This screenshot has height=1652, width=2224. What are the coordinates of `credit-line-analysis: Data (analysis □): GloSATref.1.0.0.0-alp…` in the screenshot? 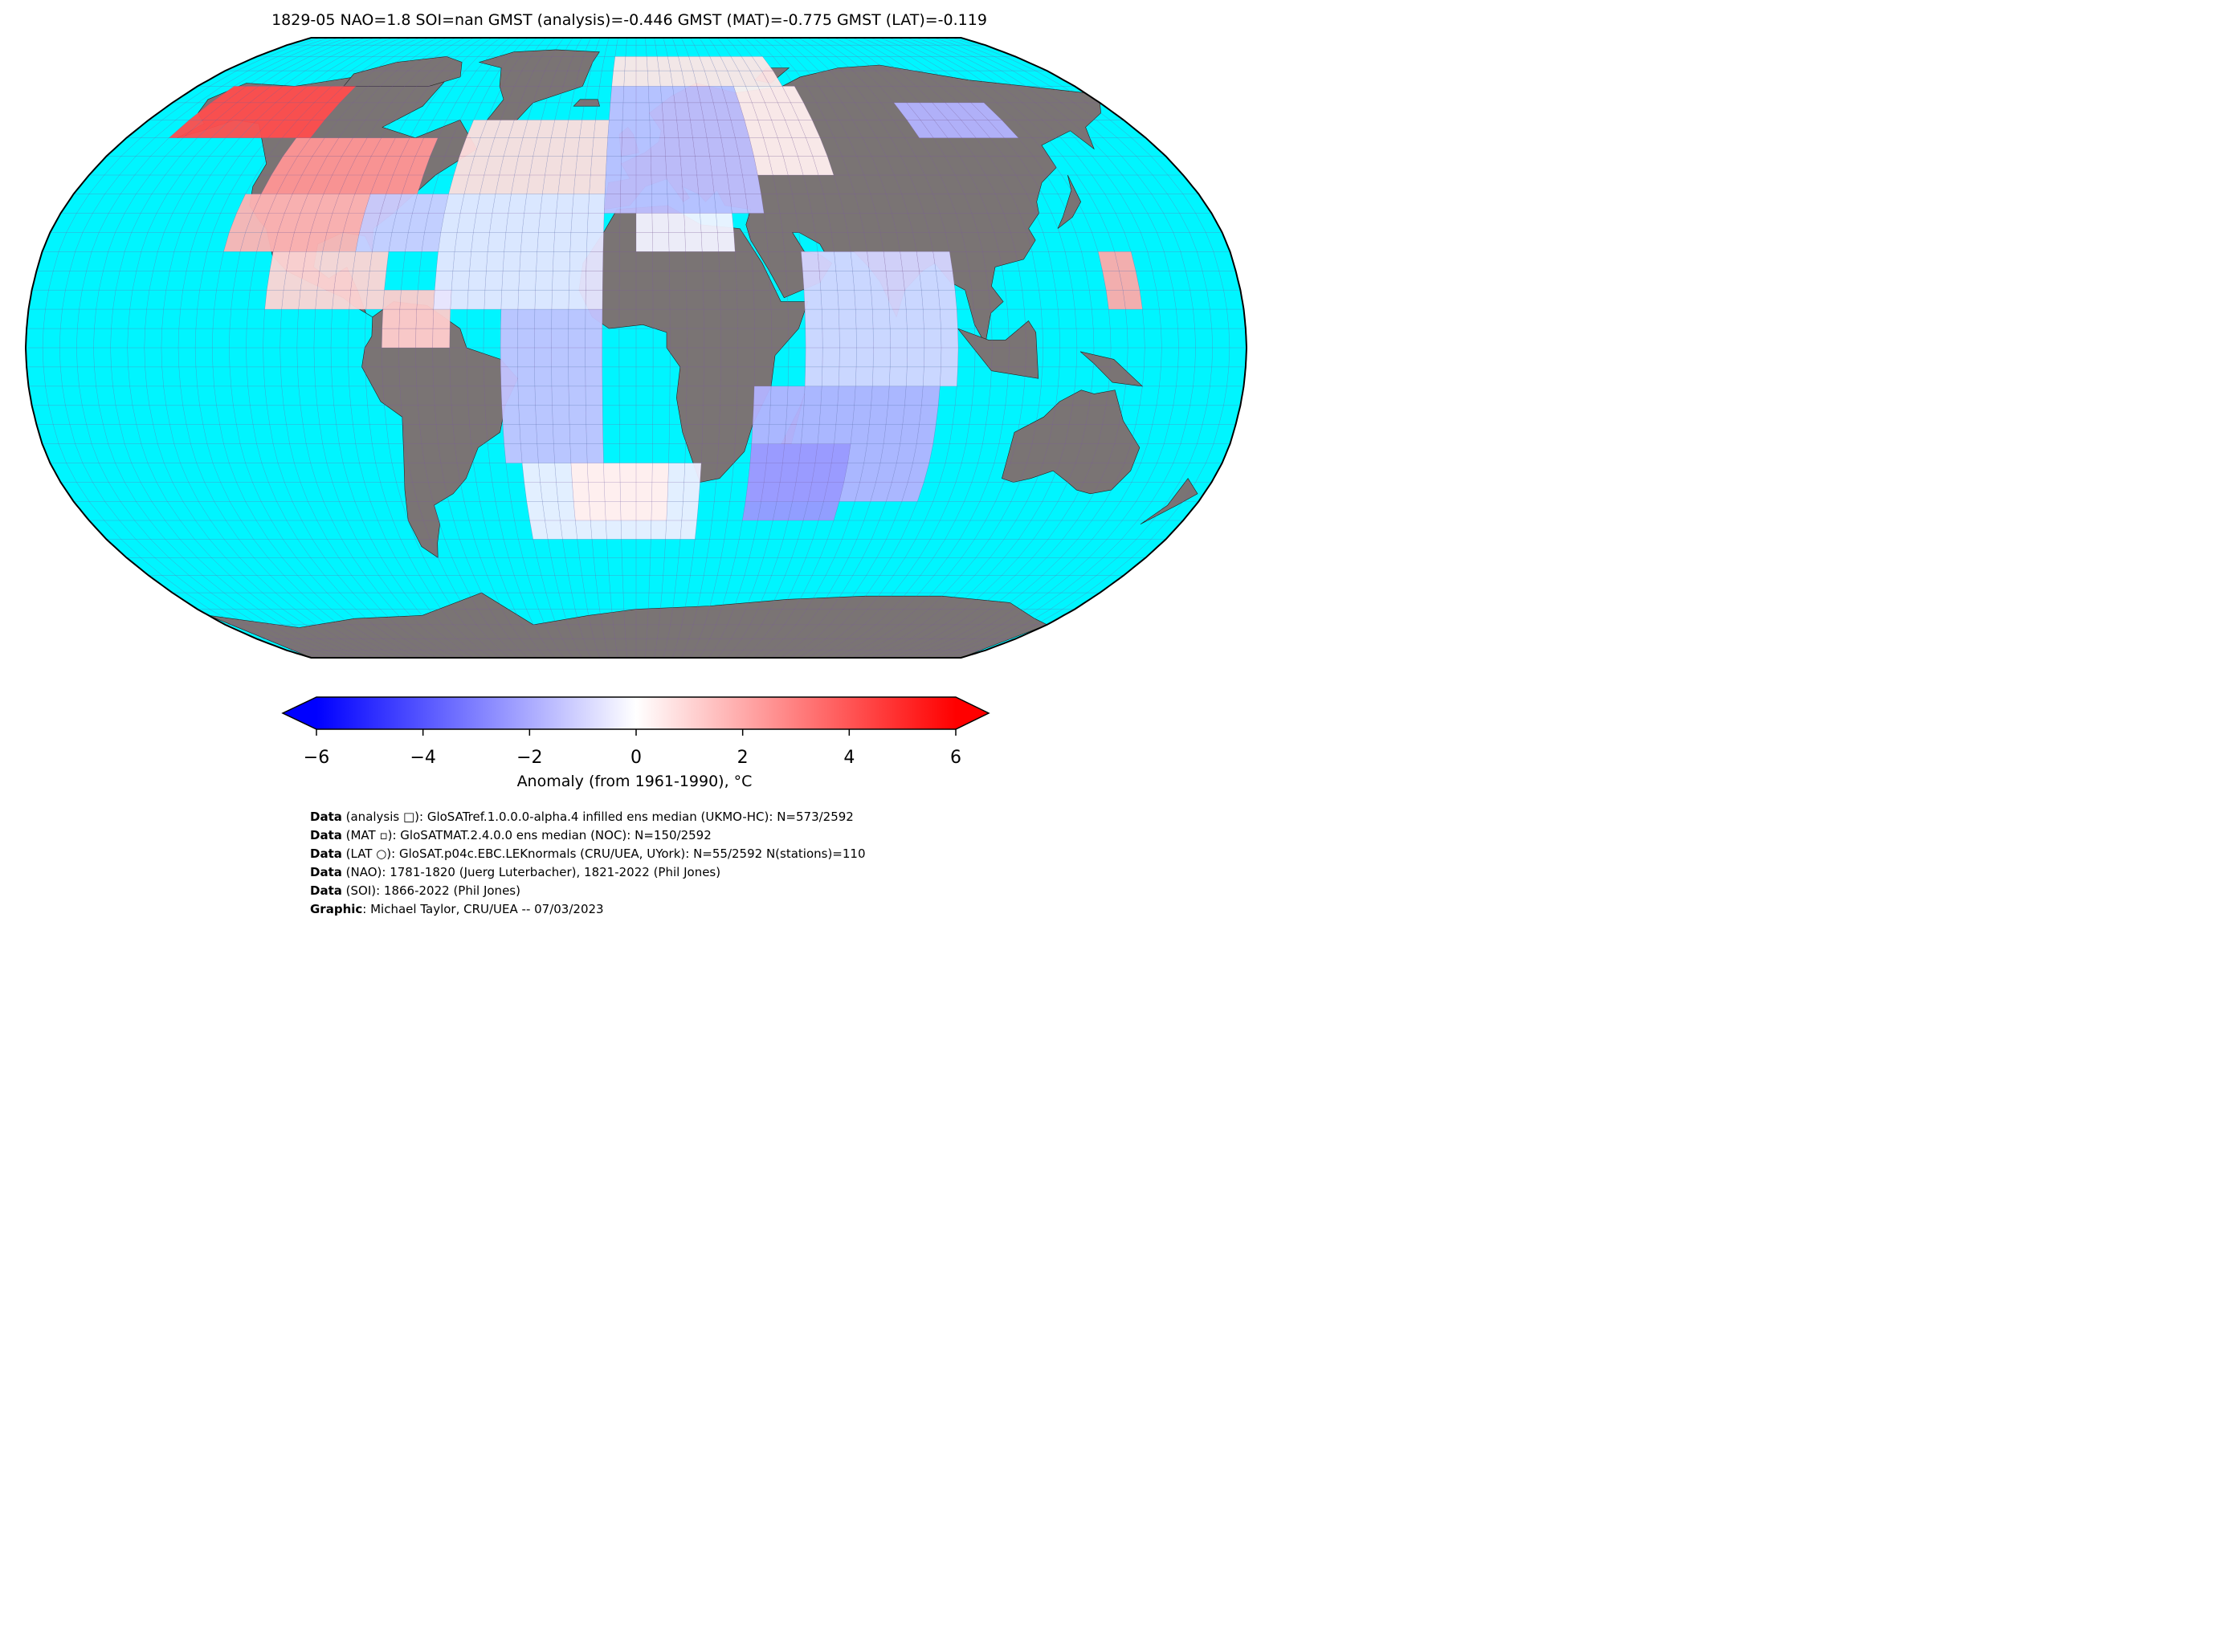 It's located at (582, 817).